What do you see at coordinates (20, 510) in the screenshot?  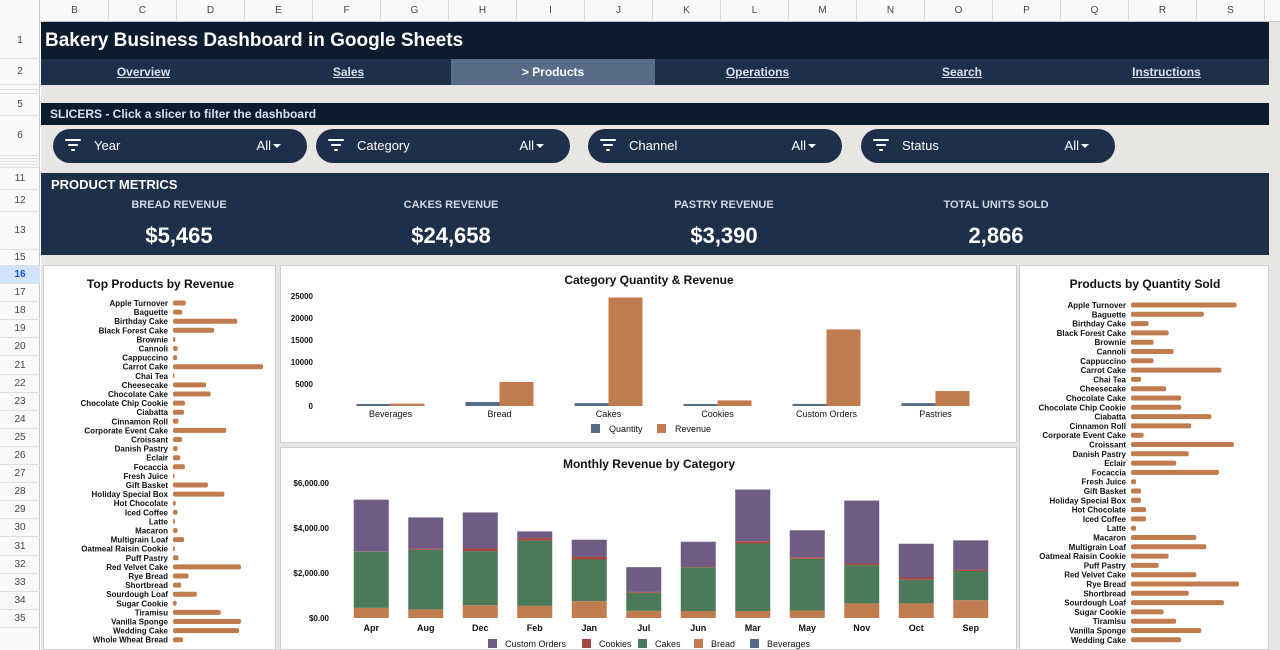 I see `row-header: 29` at bounding box center [20, 510].